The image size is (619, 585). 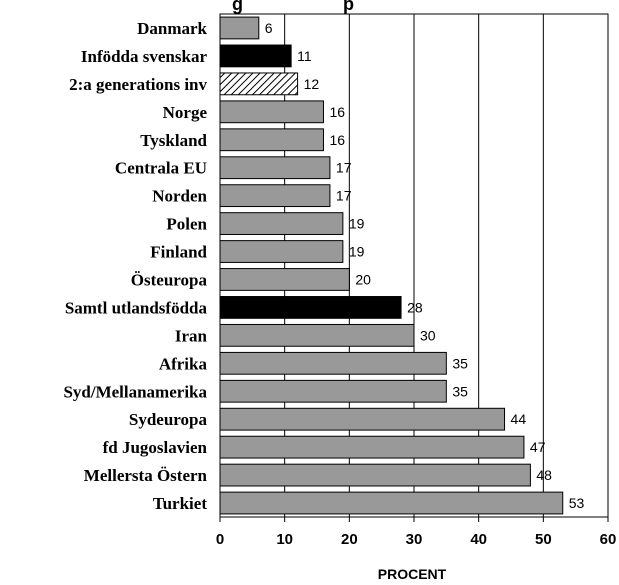 I want to click on data-label: 11, so click(x=304, y=56).